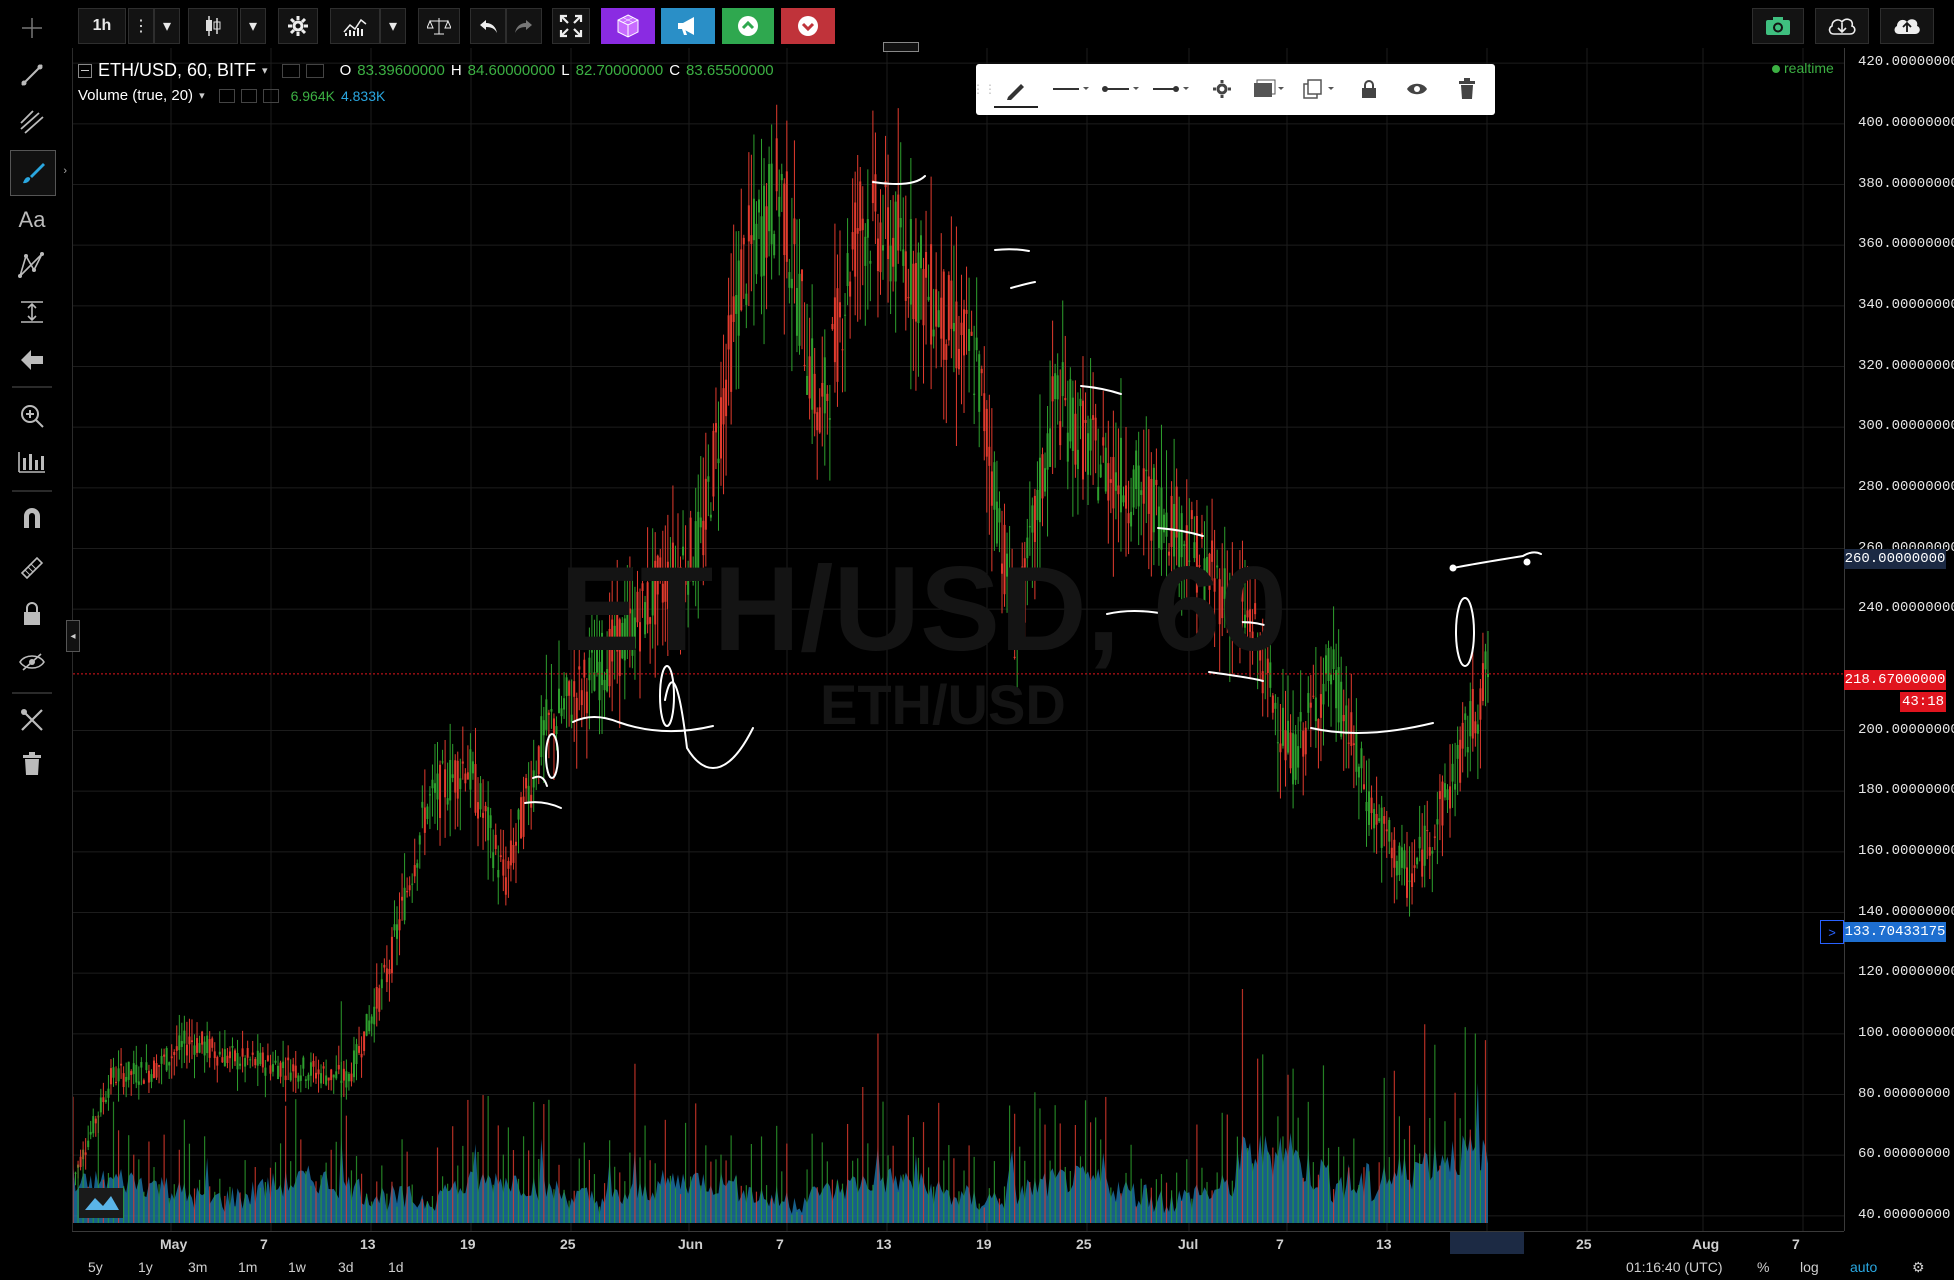 This screenshot has width=1954, height=1280. What do you see at coordinates (95, 1267) in the screenshot?
I see `range-button-5y: 5y` at bounding box center [95, 1267].